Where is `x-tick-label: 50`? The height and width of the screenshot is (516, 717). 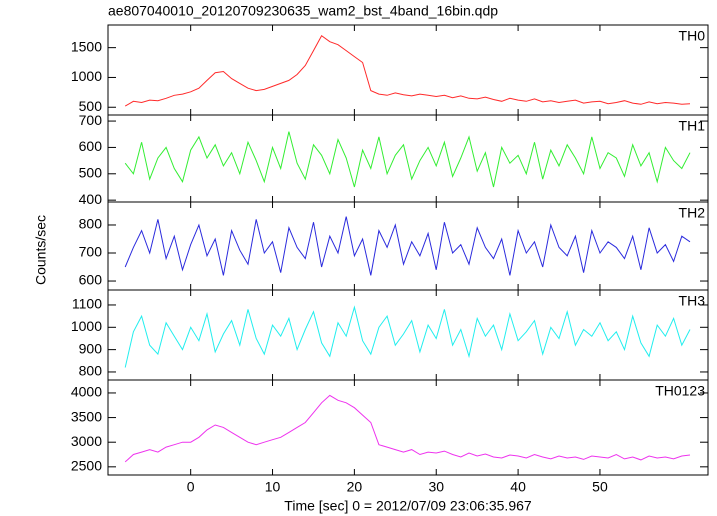
x-tick-label: 50 is located at coordinates (600, 487).